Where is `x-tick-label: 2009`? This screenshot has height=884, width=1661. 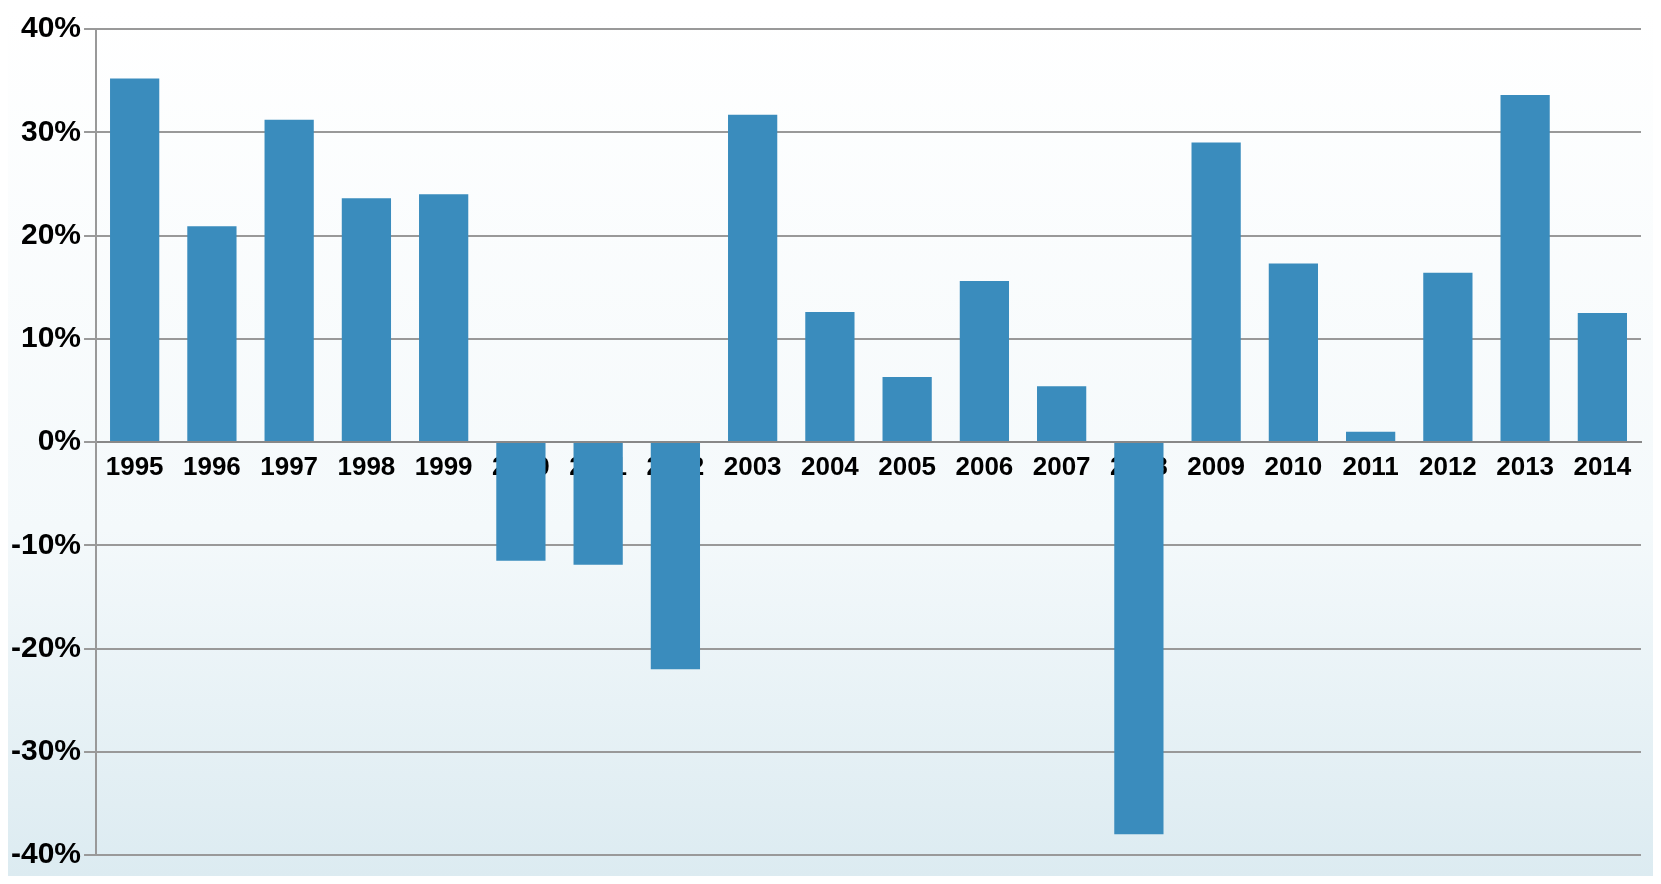
x-tick-label: 2009 is located at coordinates (1216, 465).